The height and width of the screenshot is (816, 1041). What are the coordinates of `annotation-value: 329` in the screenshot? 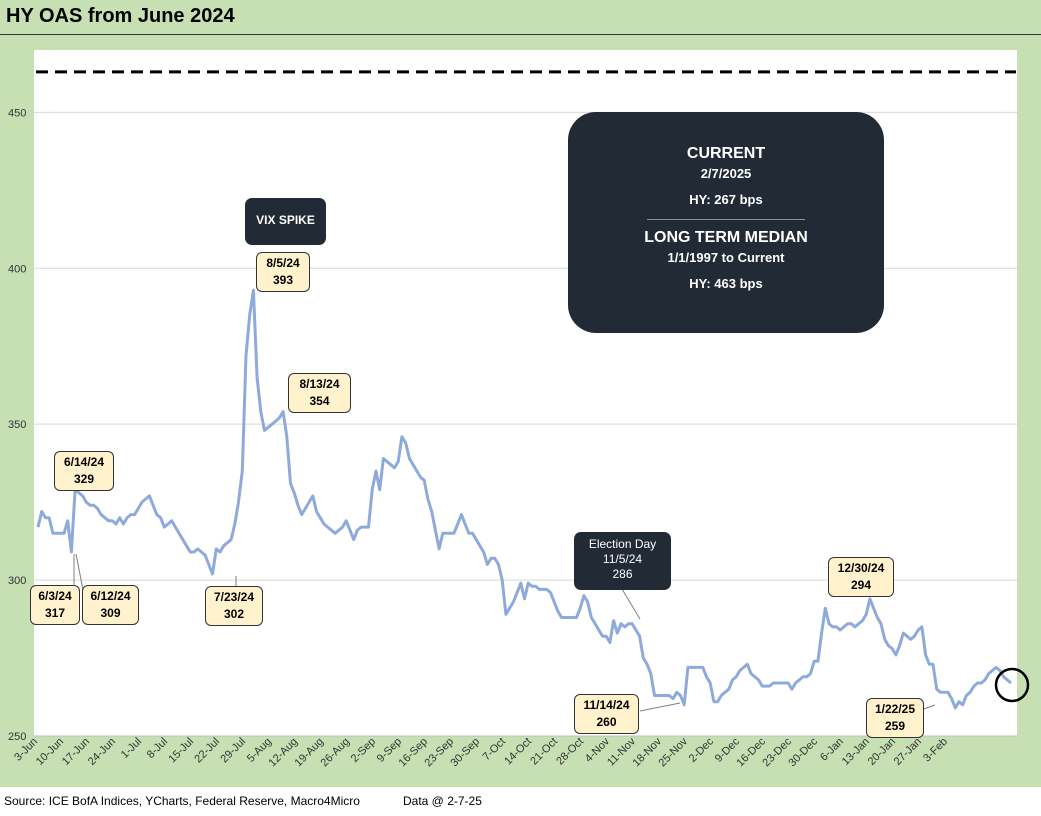 It's located at (84, 479).